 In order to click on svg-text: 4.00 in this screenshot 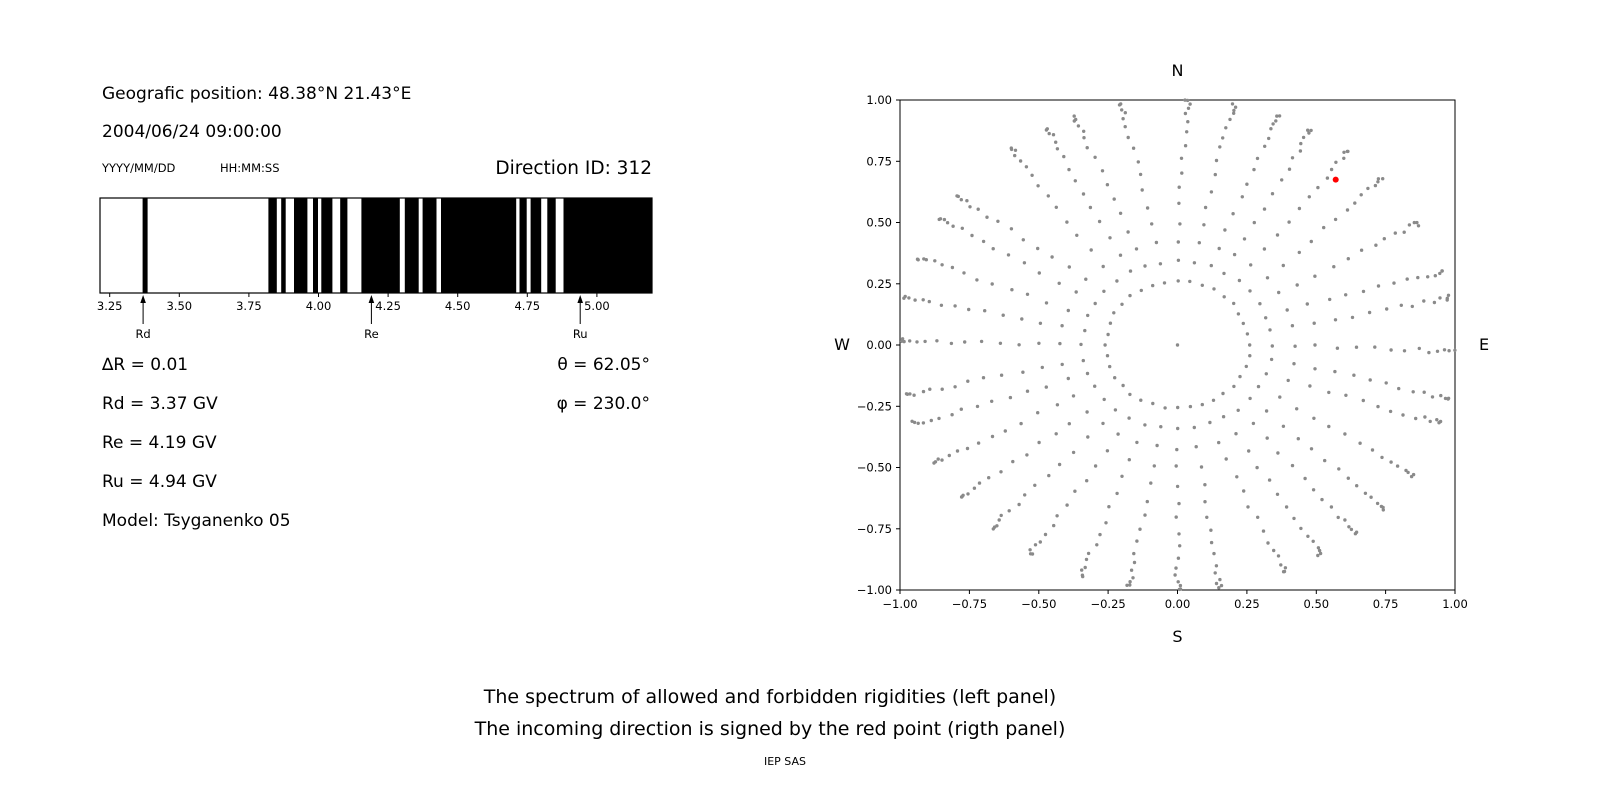, I will do `click(319, 306)`.